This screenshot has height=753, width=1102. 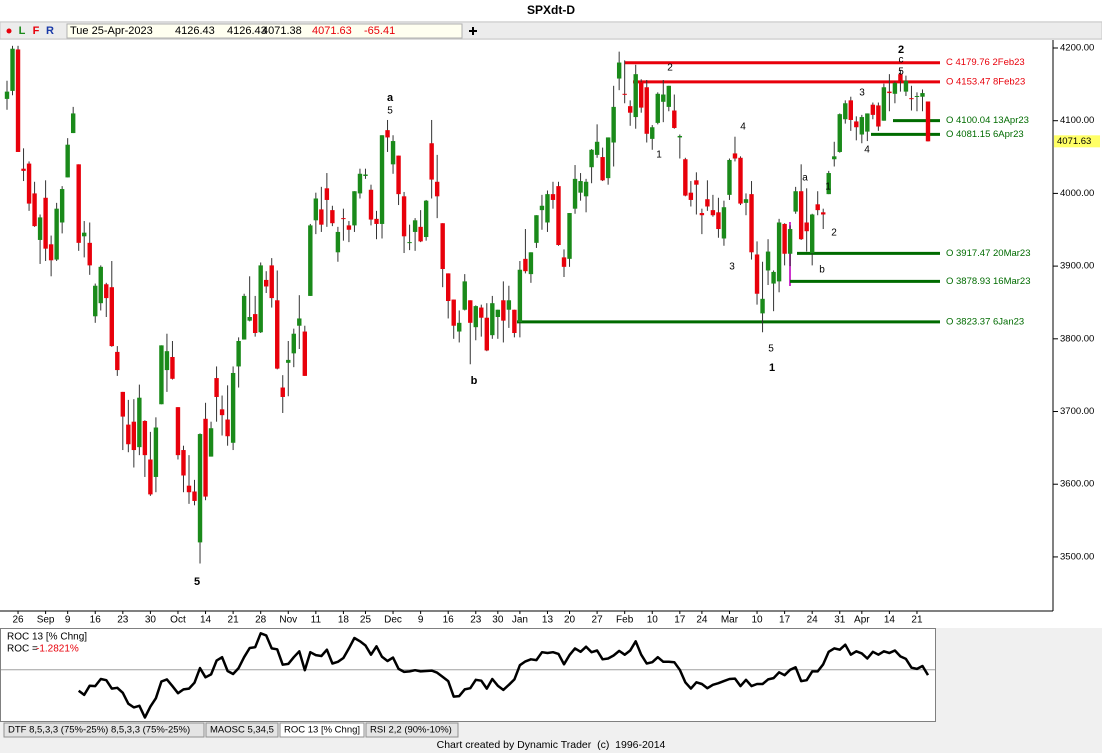 I want to click on level-label: O 4153.47 8Feb23, so click(x=985, y=81).